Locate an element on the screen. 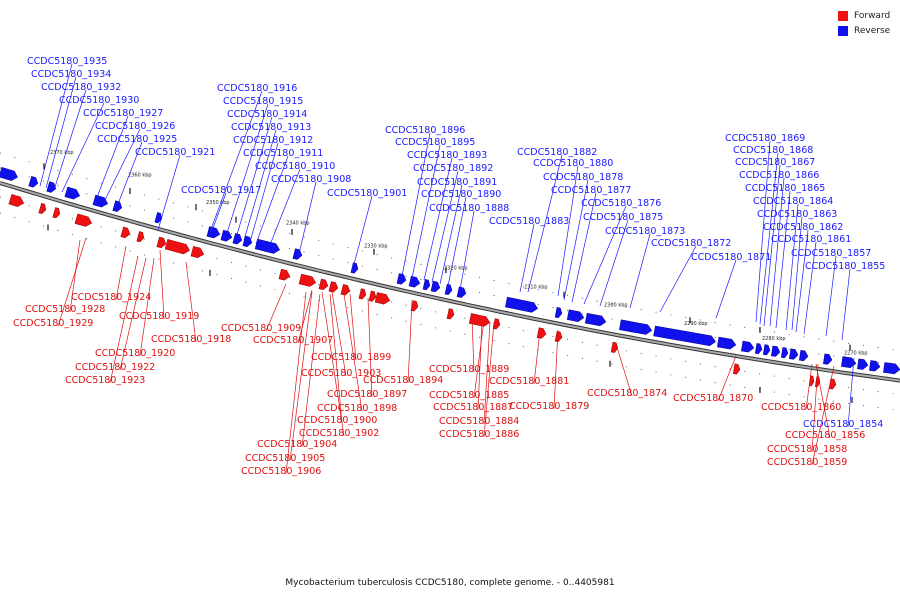 The width and height of the screenshot is (900, 600). position-tick-label: 2300 kbp is located at coordinates (616, 306).